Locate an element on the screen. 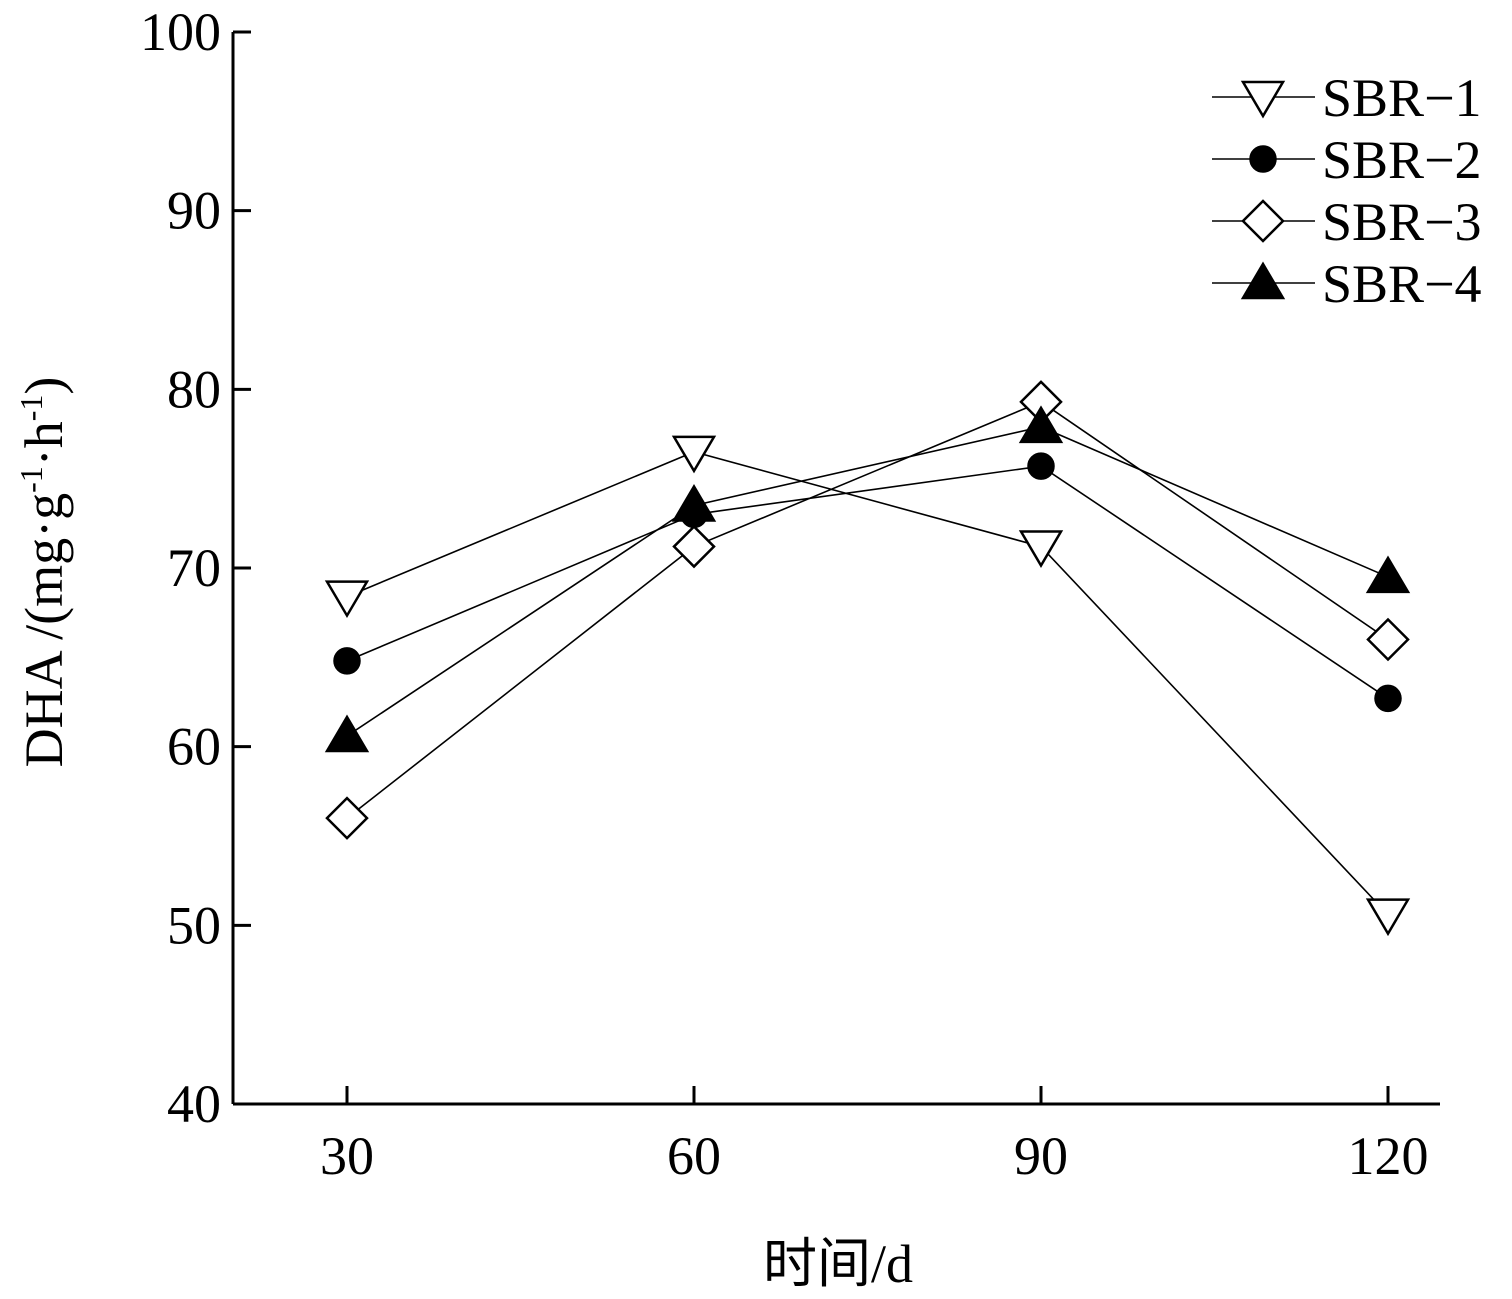  x-axis-title: 时间/d is located at coordinates (838, 1264).